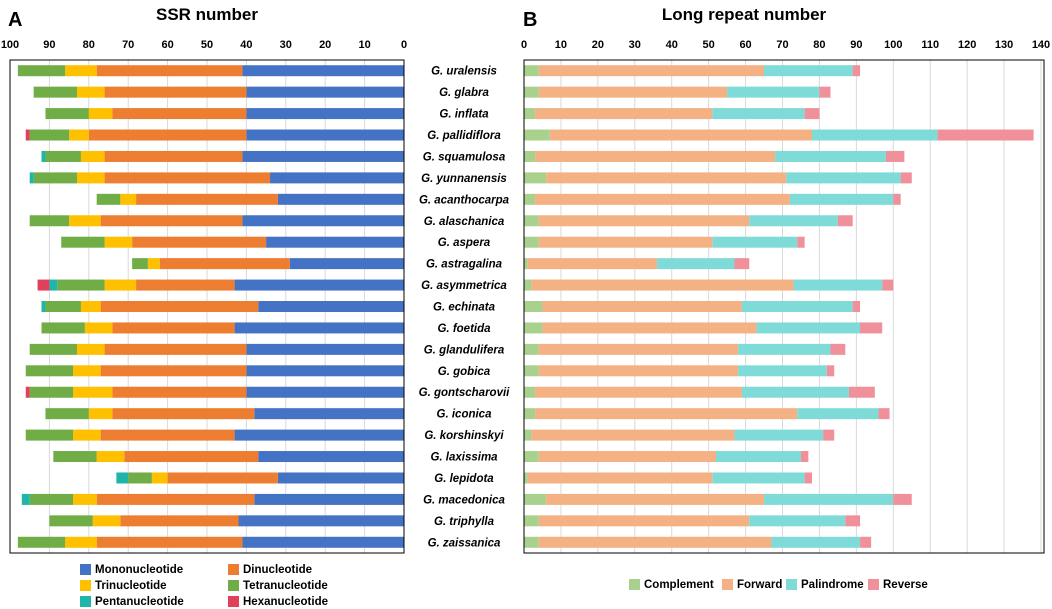  Describe the element at coordinates (782, 45) in the screenshot. I see `x-tick-label: 70` at that location.